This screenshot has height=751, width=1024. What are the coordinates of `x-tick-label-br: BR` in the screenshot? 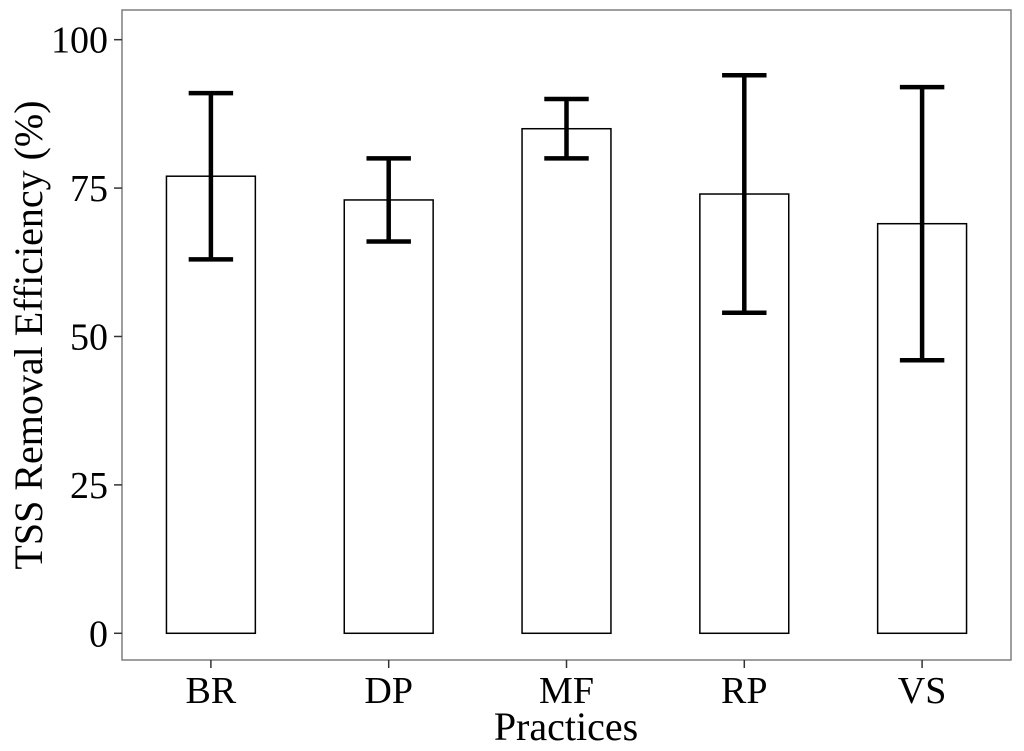 It's located at (211, 691).